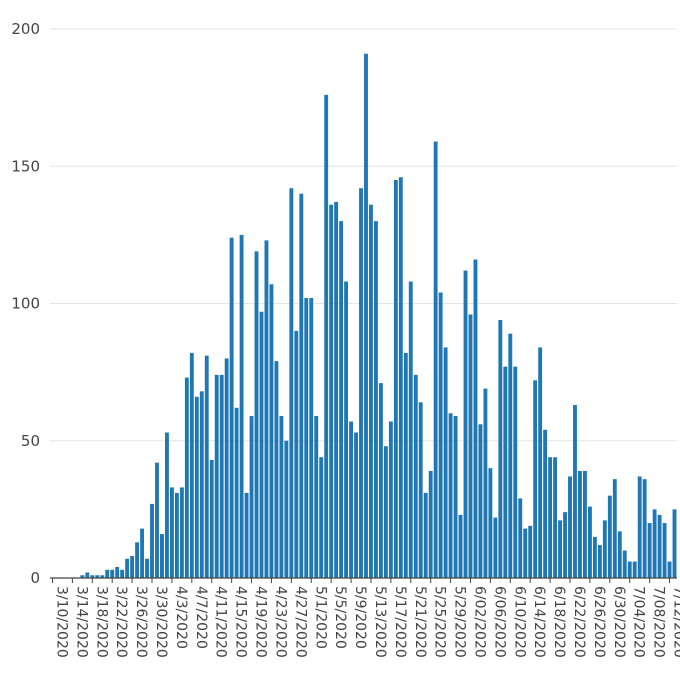 This screenshot has height=685, width=680. Describe the element at coordinates (479, 622) in the screenshot. I see `x-tick-label: 6/02/2020` at that location.